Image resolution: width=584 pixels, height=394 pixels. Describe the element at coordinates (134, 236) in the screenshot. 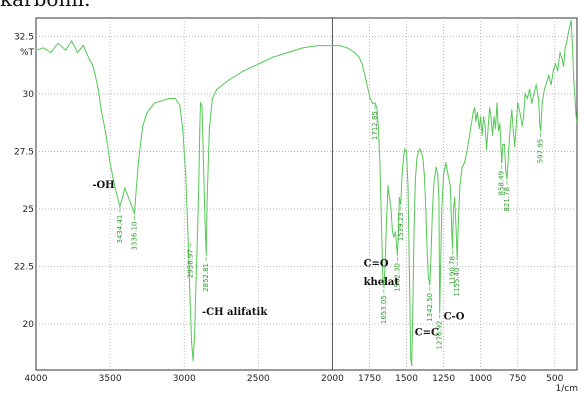

I see `peak-label: 3336.10` at that location.